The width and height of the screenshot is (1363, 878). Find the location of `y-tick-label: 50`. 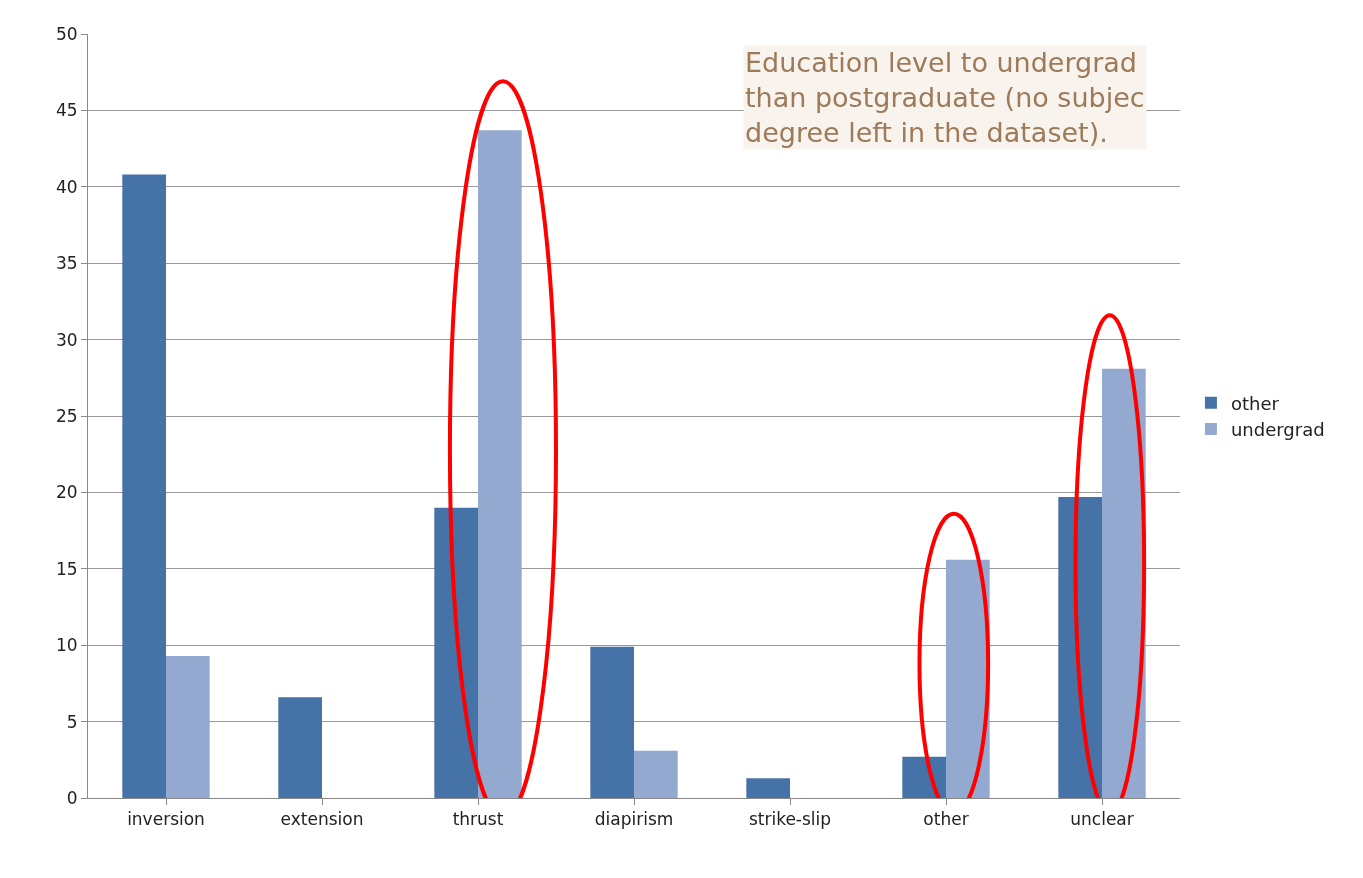

y-tick-label: 50 is located at coordinates (66, 33).